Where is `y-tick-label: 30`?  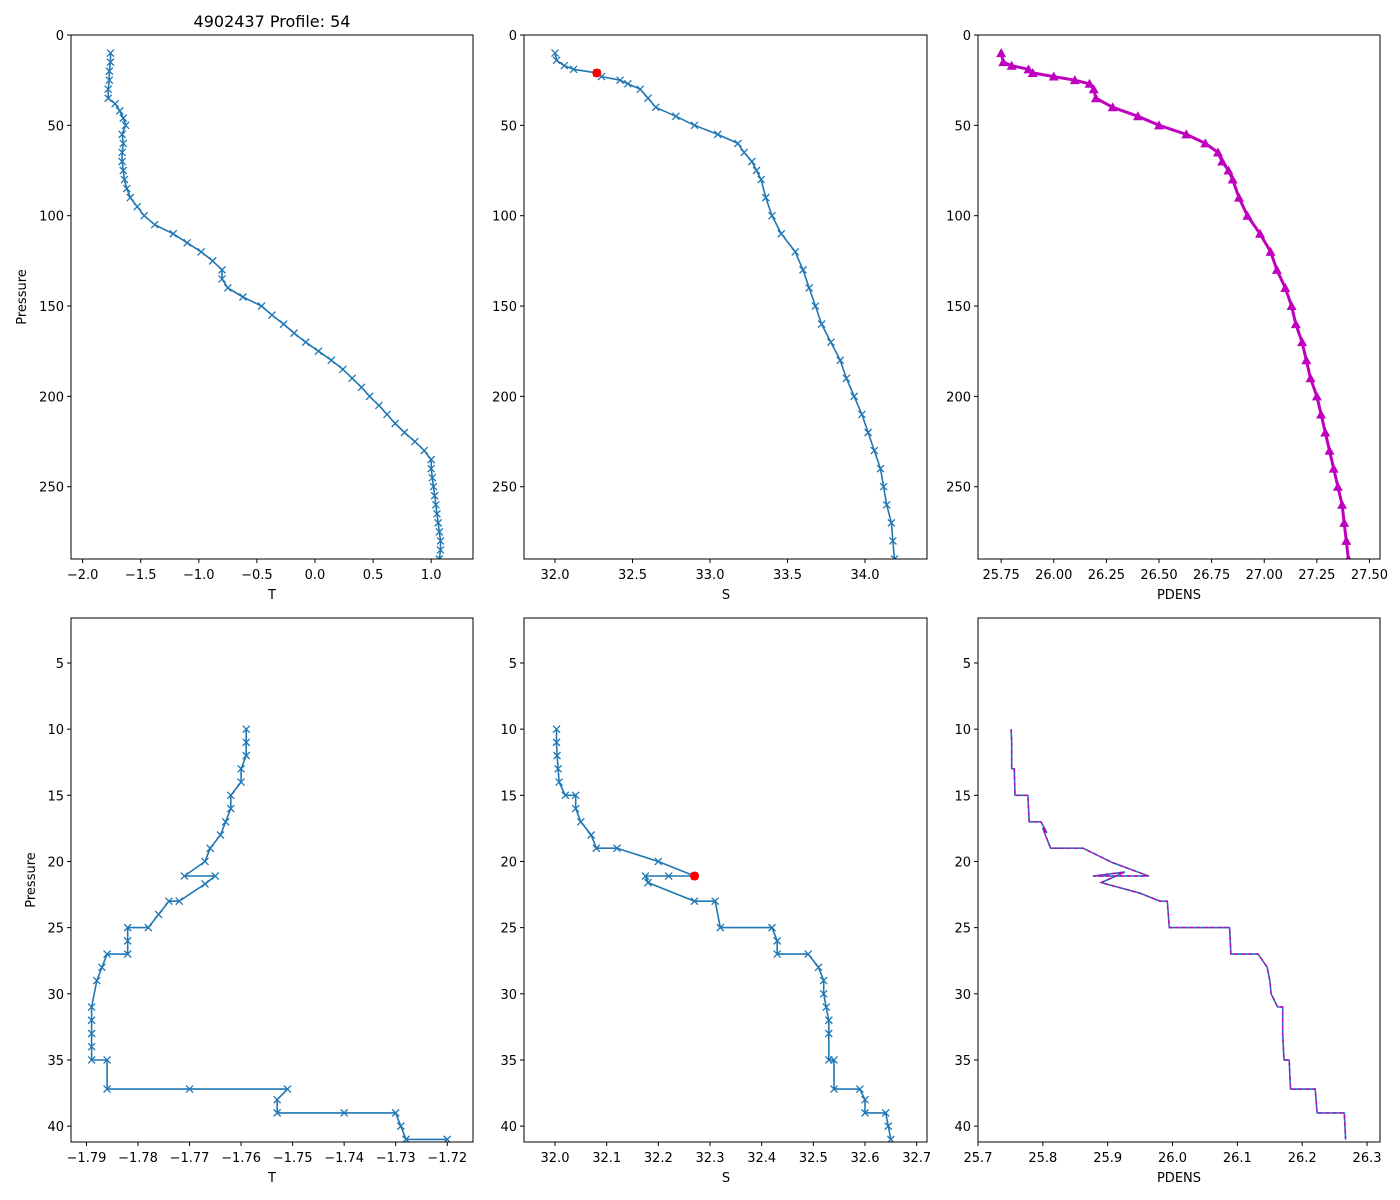 y-tick-label: 30 is located at coordinates (508, 995).